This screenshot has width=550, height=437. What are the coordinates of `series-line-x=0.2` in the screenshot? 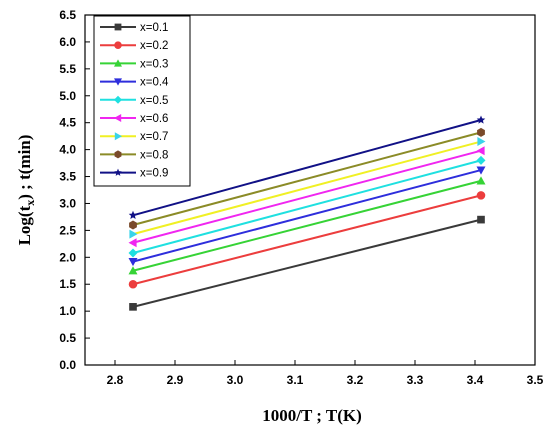 It's located at (307, 240).